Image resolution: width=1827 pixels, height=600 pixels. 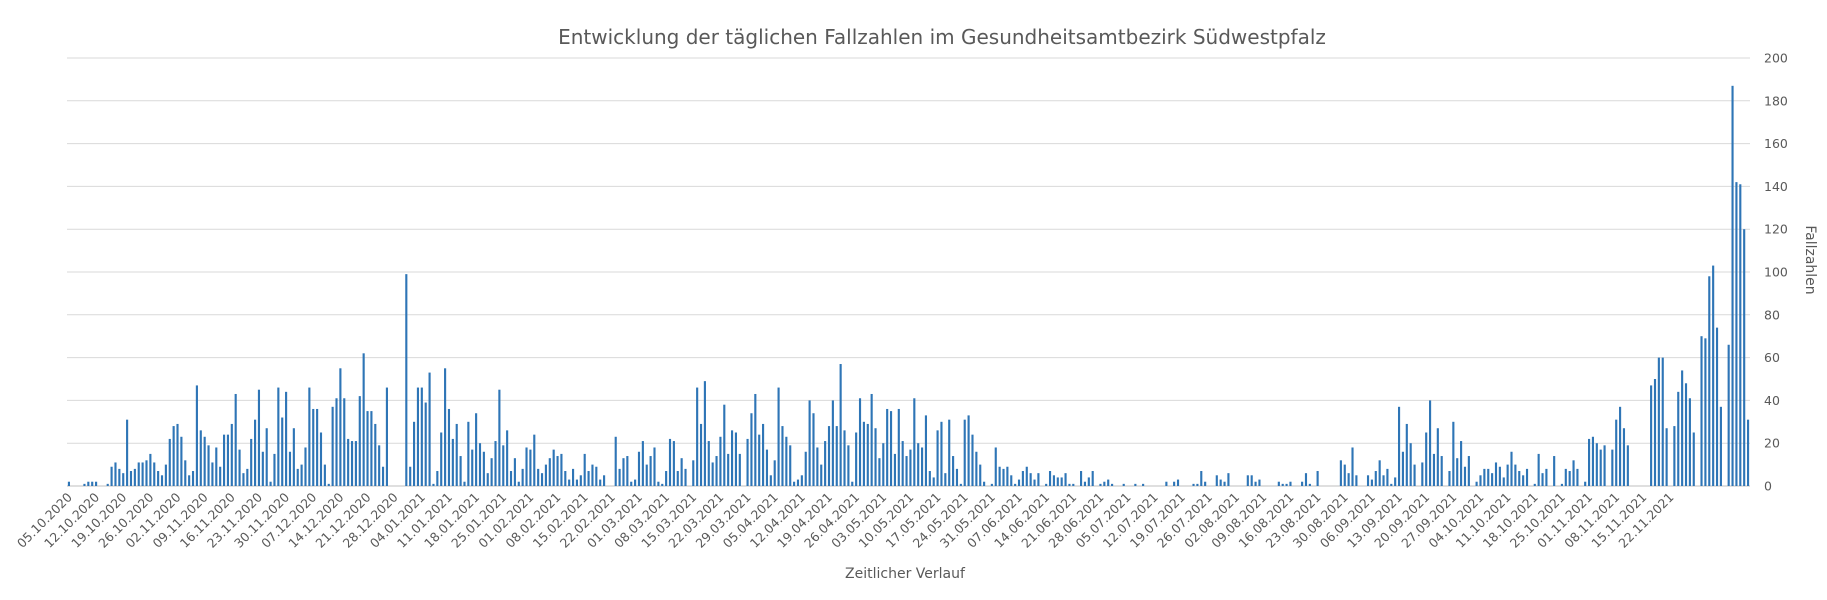 I want to click on y-tick-label: 60, so click(x=1772, y=357).